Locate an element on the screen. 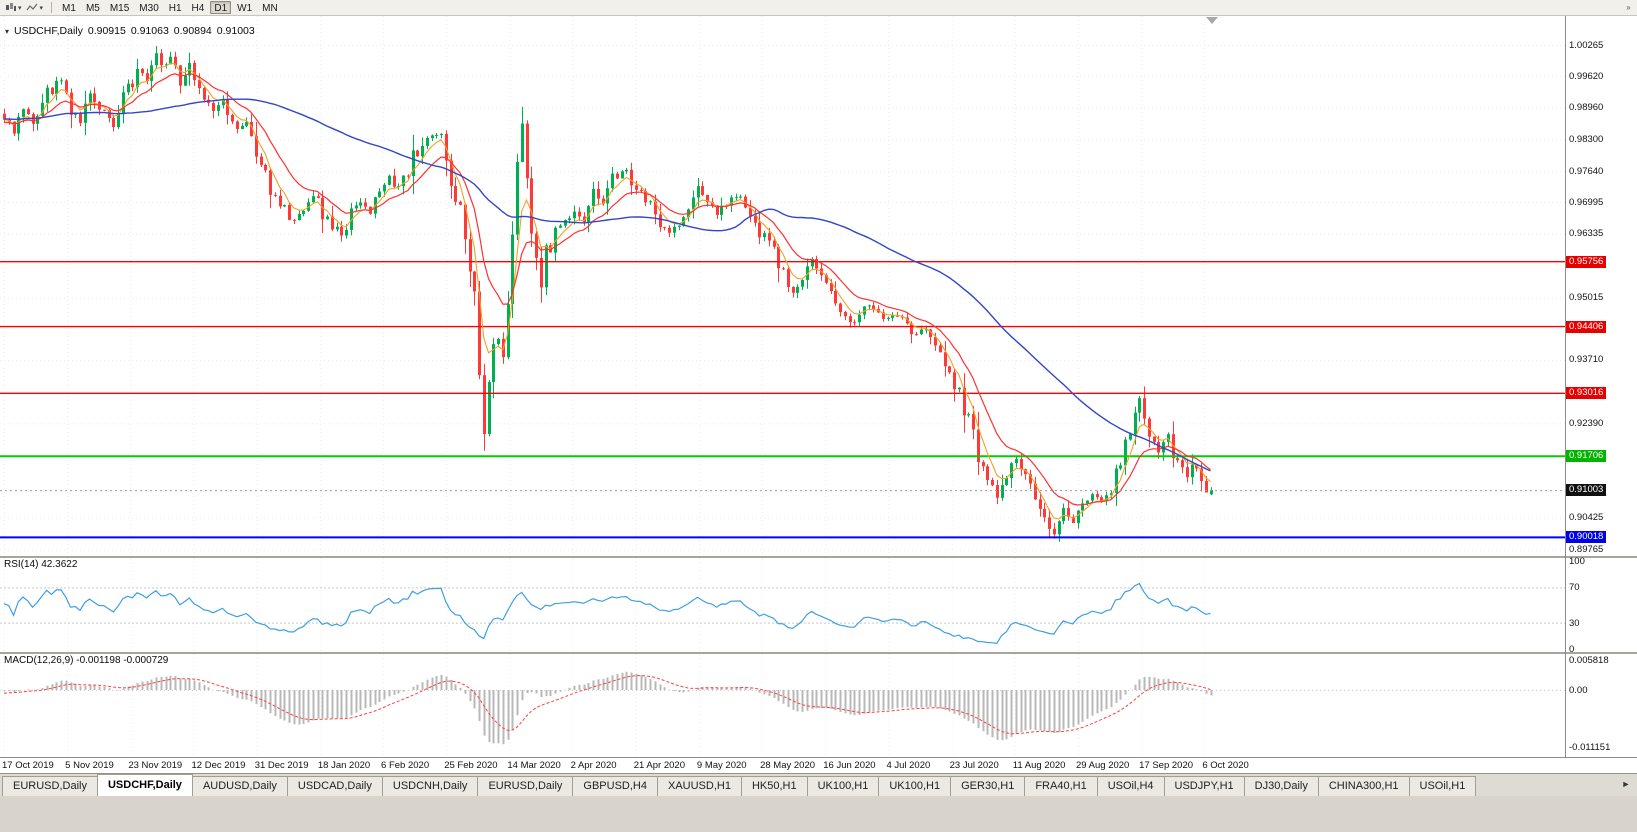  date-label: 14 Mar 2020 is located at coordinates (534, 765).